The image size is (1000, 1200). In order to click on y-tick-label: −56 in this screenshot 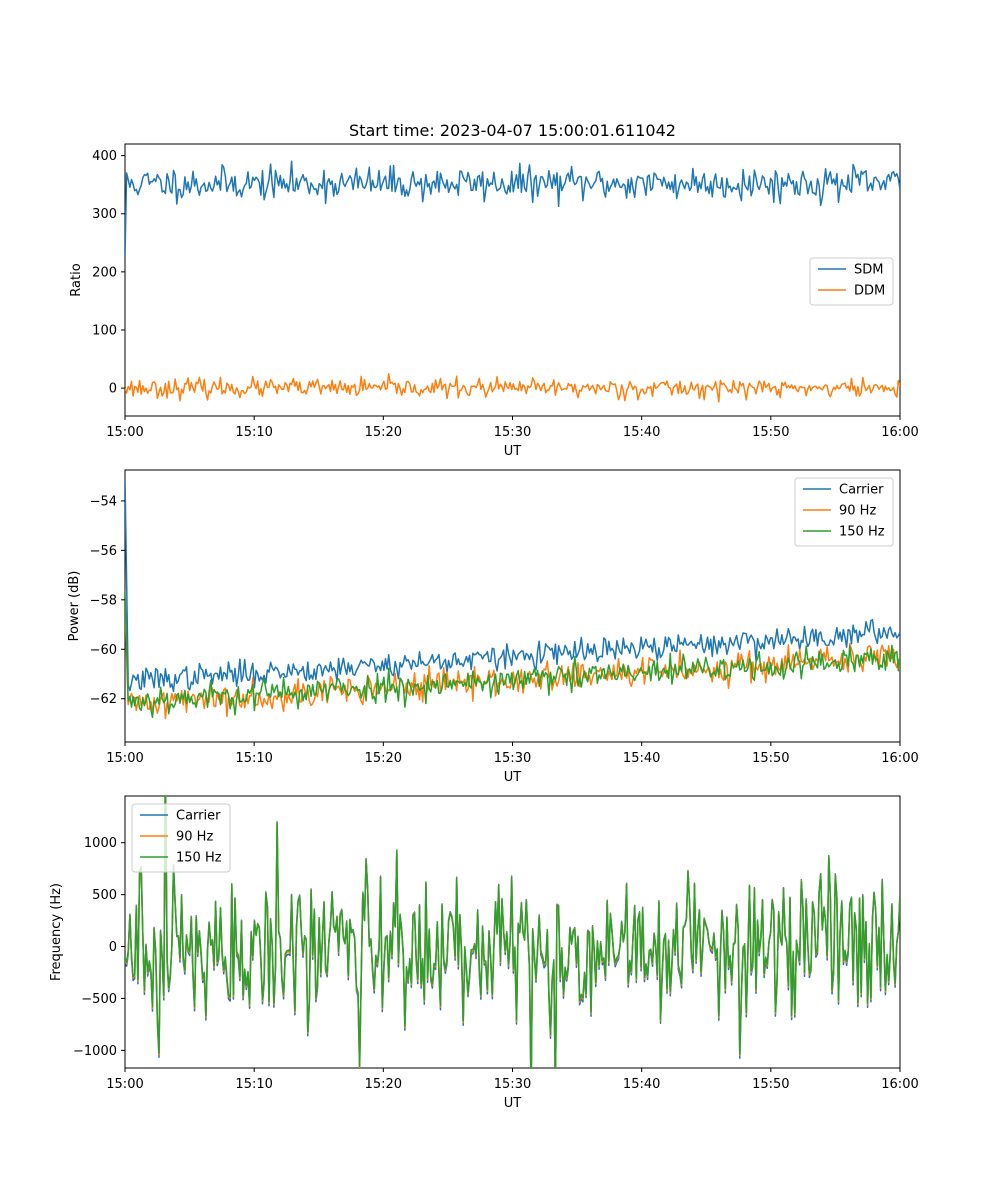, I will do `click(103, 551)`.